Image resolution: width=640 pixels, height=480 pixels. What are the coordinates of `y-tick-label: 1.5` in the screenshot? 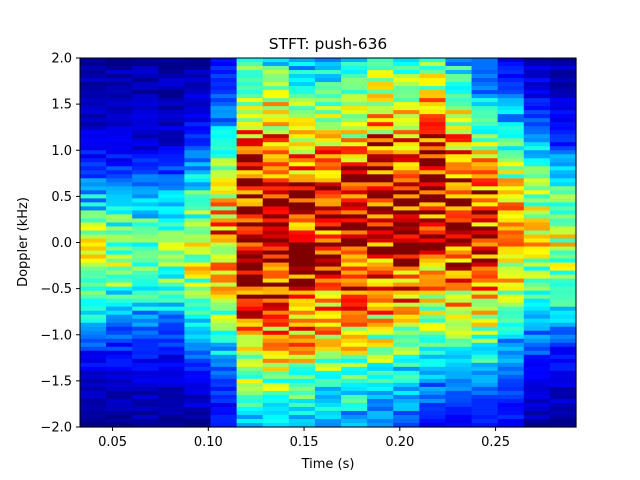 It's located at (61, 105).